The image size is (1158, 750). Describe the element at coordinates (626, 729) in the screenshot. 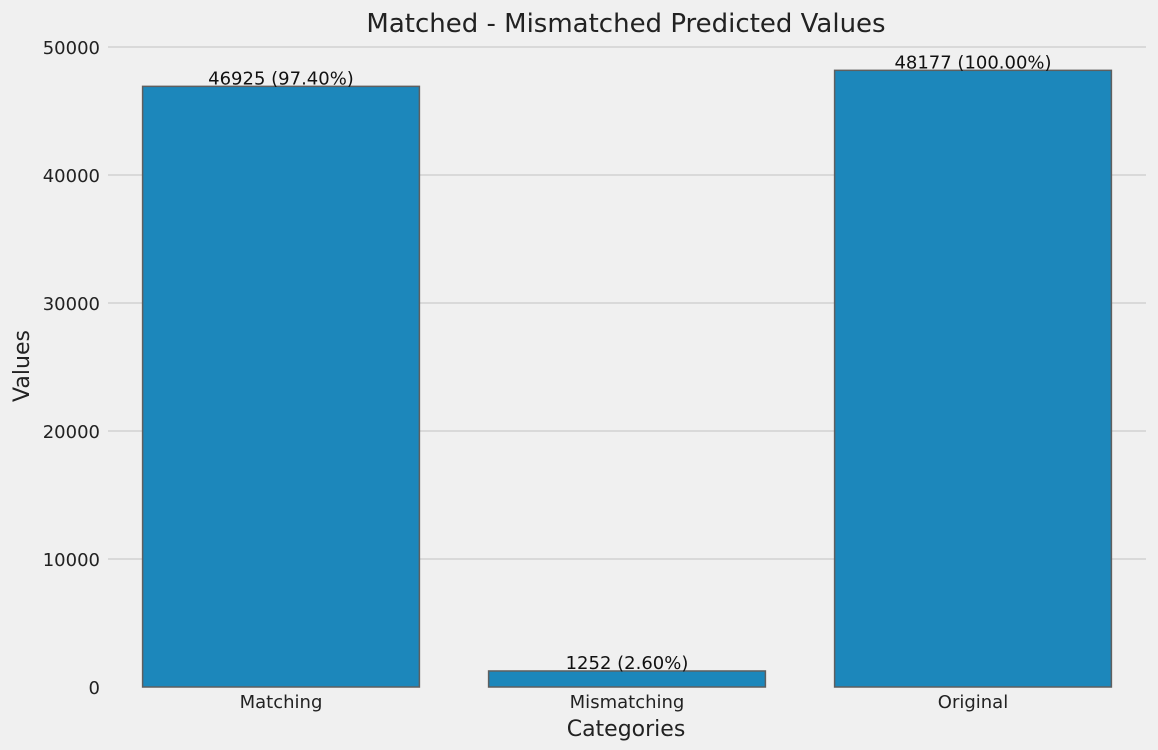

I see `x-axis-label: Categories` at that location.